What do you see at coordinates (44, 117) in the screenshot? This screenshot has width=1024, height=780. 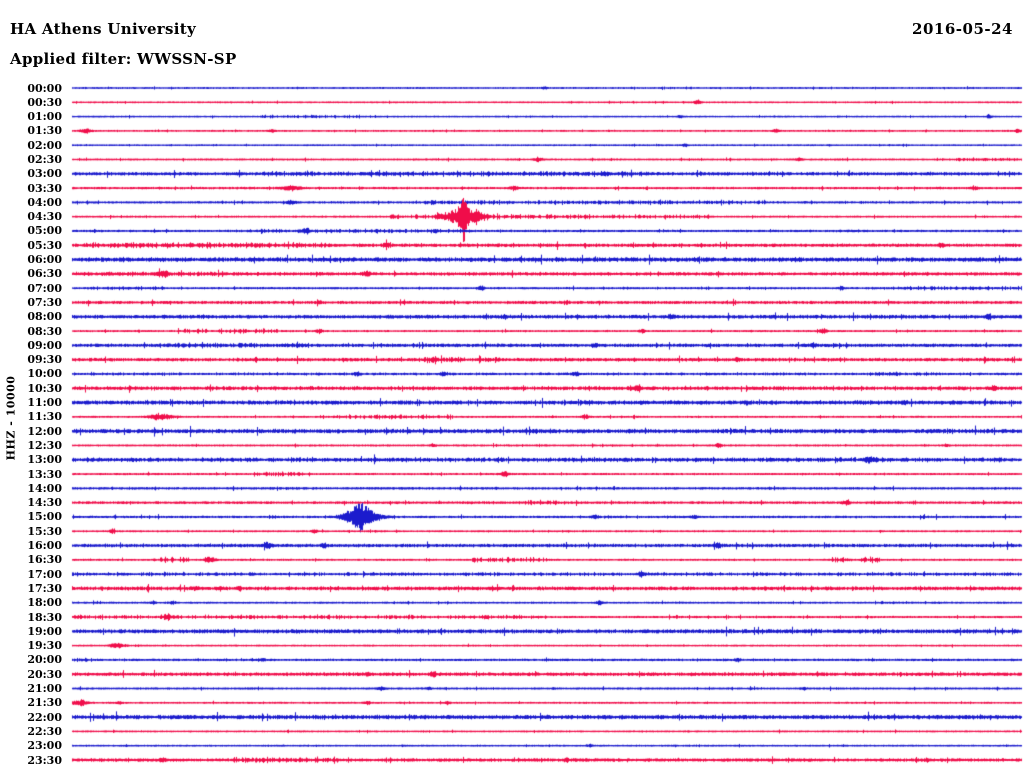 I see `time-label-01:00: 01:00` at bounding box center [44, 117].